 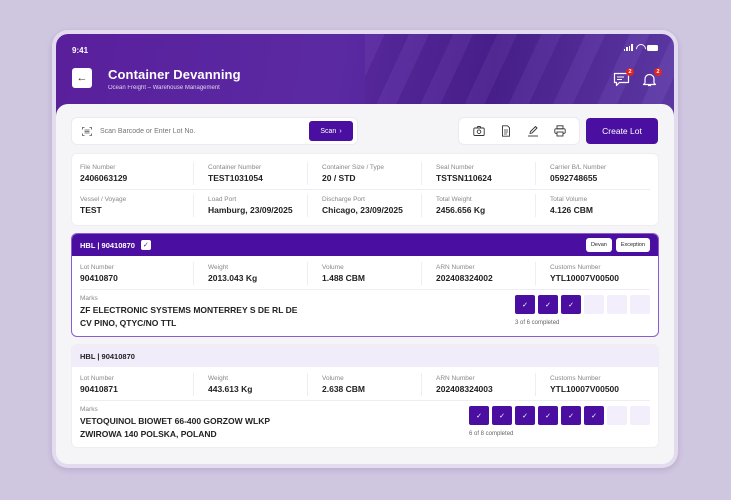 What do you see at coordinates (340, 131) in the screenshot?
I see `chevron-right-icon: ›` at bounding box center [340, 131].